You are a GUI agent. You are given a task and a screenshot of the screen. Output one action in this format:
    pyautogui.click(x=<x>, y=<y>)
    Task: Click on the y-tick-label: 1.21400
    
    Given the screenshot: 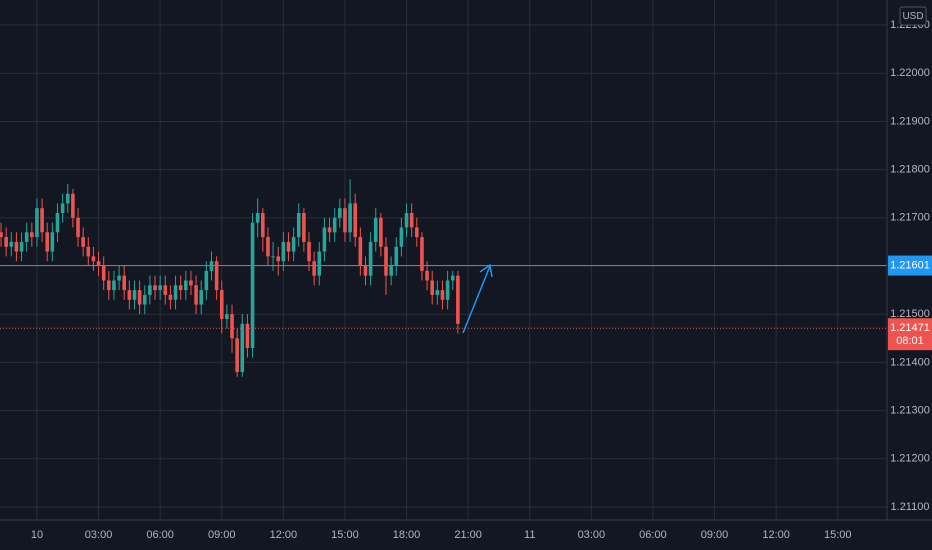 What is the action you would take?
    pyautogui.click(x=910, y=362)
    